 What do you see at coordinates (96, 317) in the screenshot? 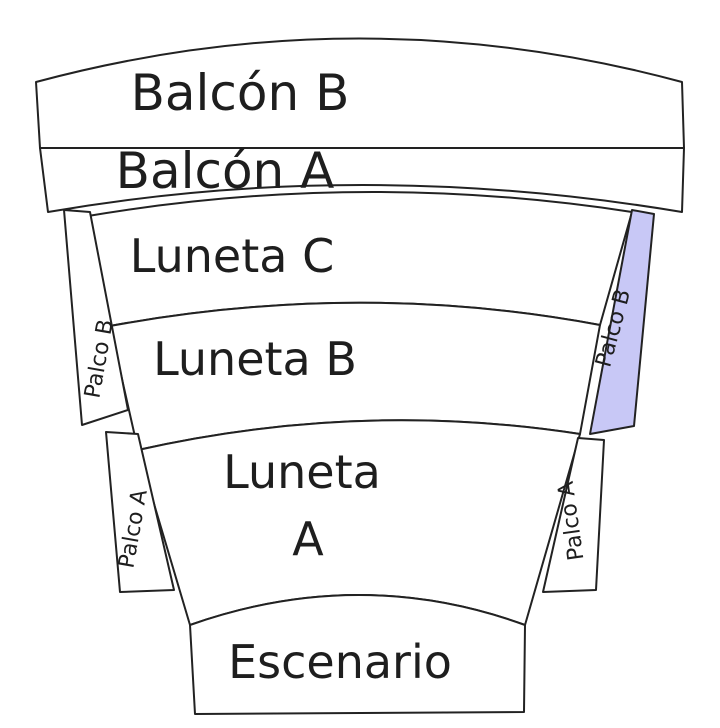
I see `section-palco-b-left` at bounding box center [96, 317].